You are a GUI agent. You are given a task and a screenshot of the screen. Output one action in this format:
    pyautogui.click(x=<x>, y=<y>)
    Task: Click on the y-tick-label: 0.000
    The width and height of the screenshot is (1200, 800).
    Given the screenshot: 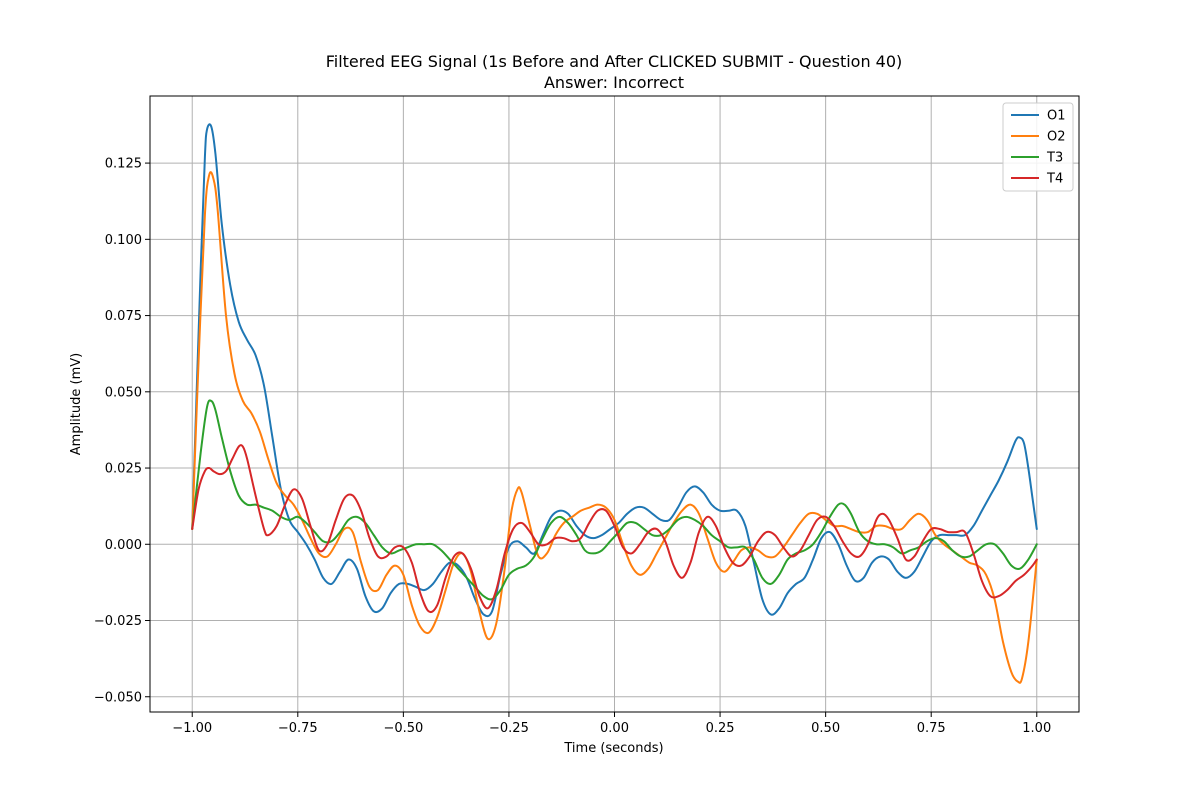 What is the action you would take?
    pyautogui.click(x=123, y=545)
    